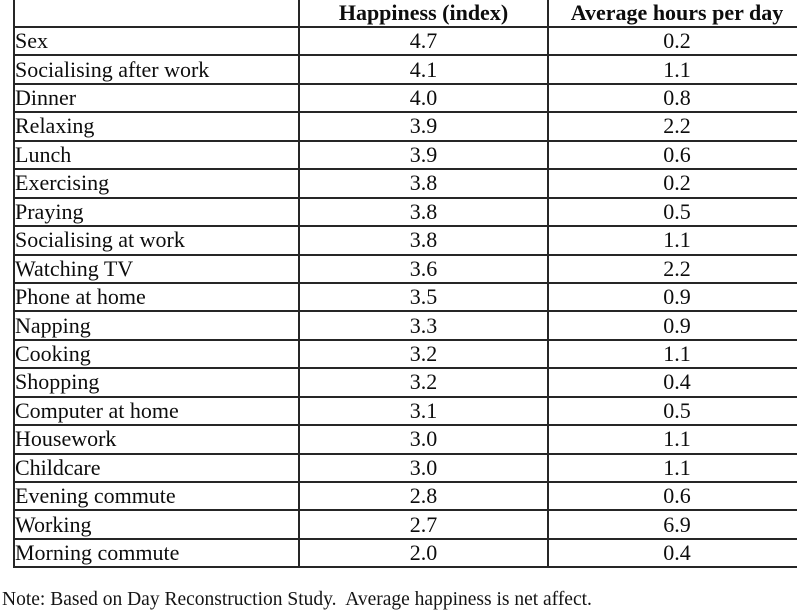 Image resolution: width=797 pixels, height=615 pixels. I want to click on table-row: Socialising at work 3.8 1.1, so click(405, 240).